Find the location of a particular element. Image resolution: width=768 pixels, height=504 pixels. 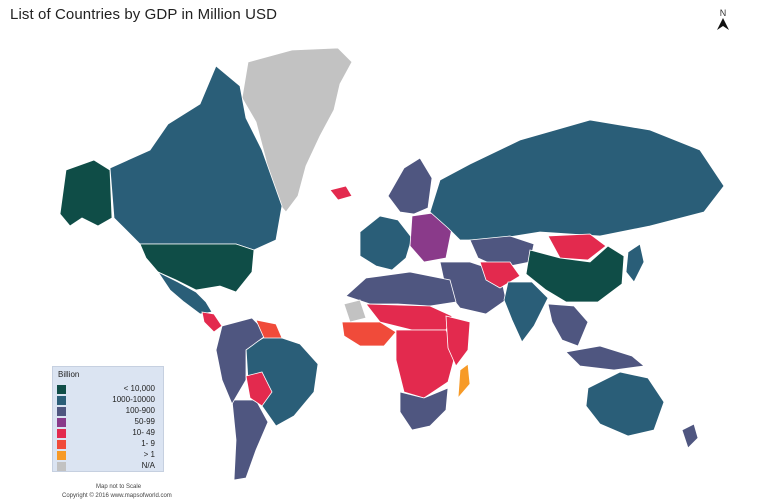

legend-label: 50-99 is located at coordinates (144, 421).